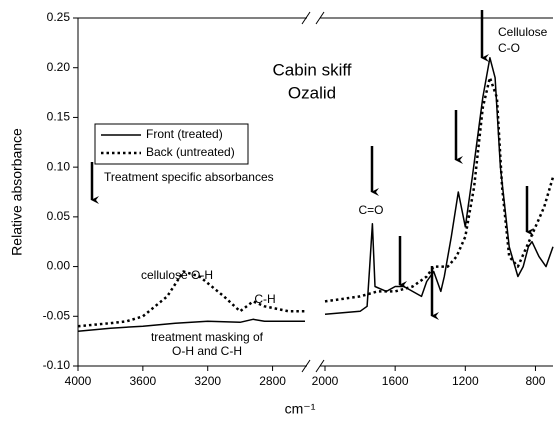 The image size is (559, 421). Describe the element at coordinates (509, 48) in the screenshot. I see `annotation: C-O` at that location.